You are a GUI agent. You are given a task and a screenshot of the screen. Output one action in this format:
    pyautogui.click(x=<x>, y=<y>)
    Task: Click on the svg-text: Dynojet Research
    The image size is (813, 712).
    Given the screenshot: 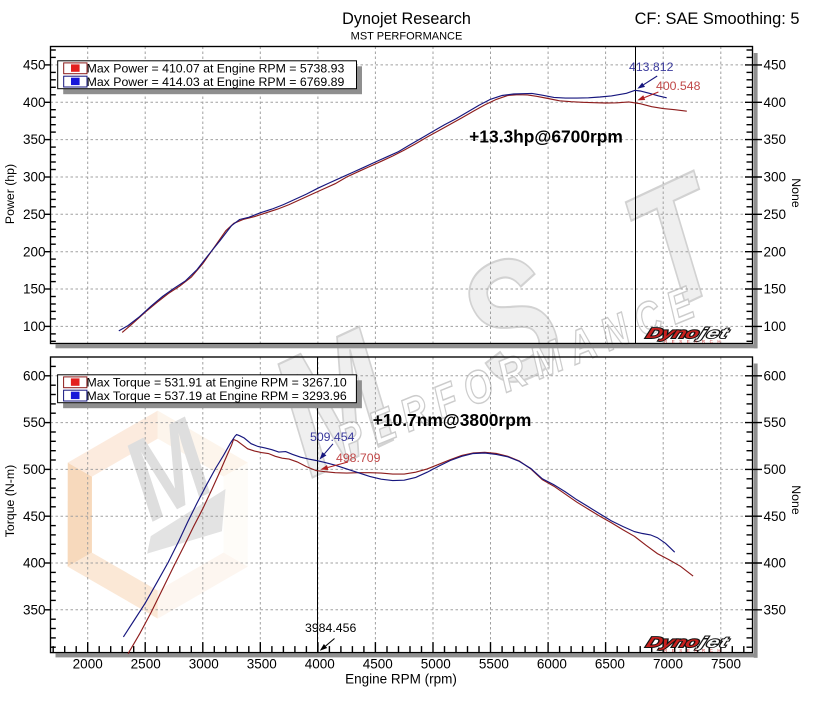 What is the action you would take?
    pyautogui.click(x=406, y=19)
    